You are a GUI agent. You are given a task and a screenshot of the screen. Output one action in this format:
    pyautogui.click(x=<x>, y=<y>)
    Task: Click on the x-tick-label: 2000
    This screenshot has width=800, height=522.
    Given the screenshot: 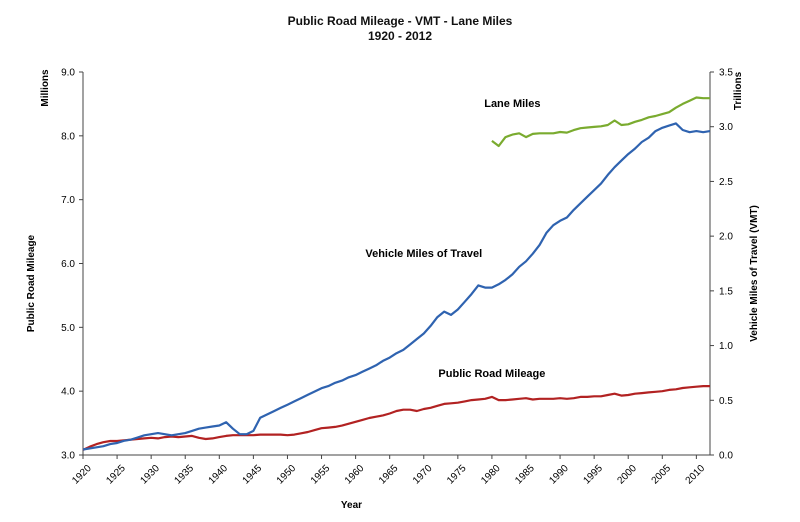 What is the action you would take?
    pyautogui.click(x=627, y=475)
    